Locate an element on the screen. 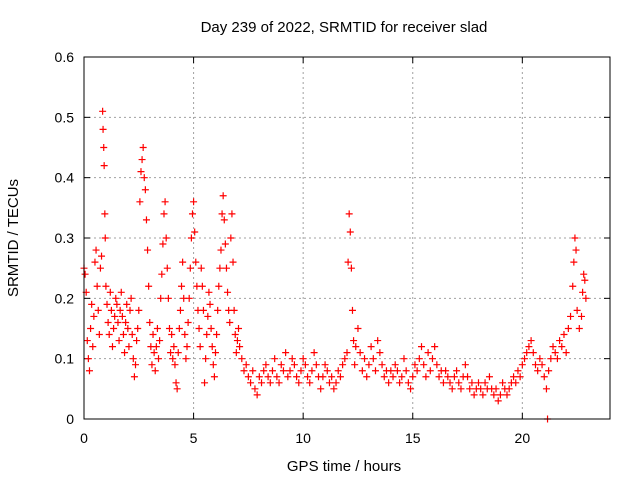 This screenshot has width=640, height=480. x-tick-label: 20 is located at coordinates (523, 438).